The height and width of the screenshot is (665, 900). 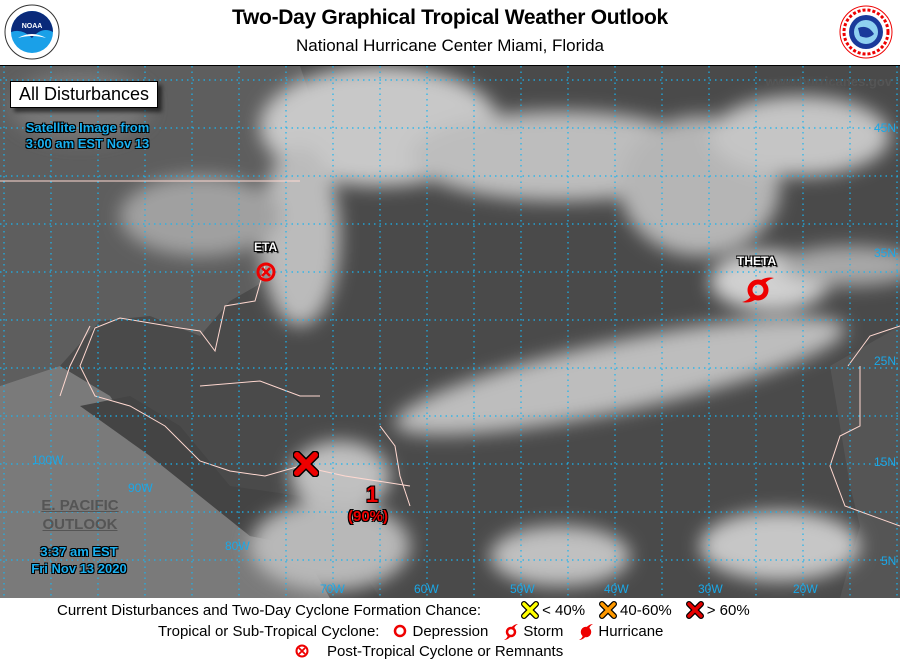 I want to click on legend-medium-label: 40-60%, so click(x=646, y=610).